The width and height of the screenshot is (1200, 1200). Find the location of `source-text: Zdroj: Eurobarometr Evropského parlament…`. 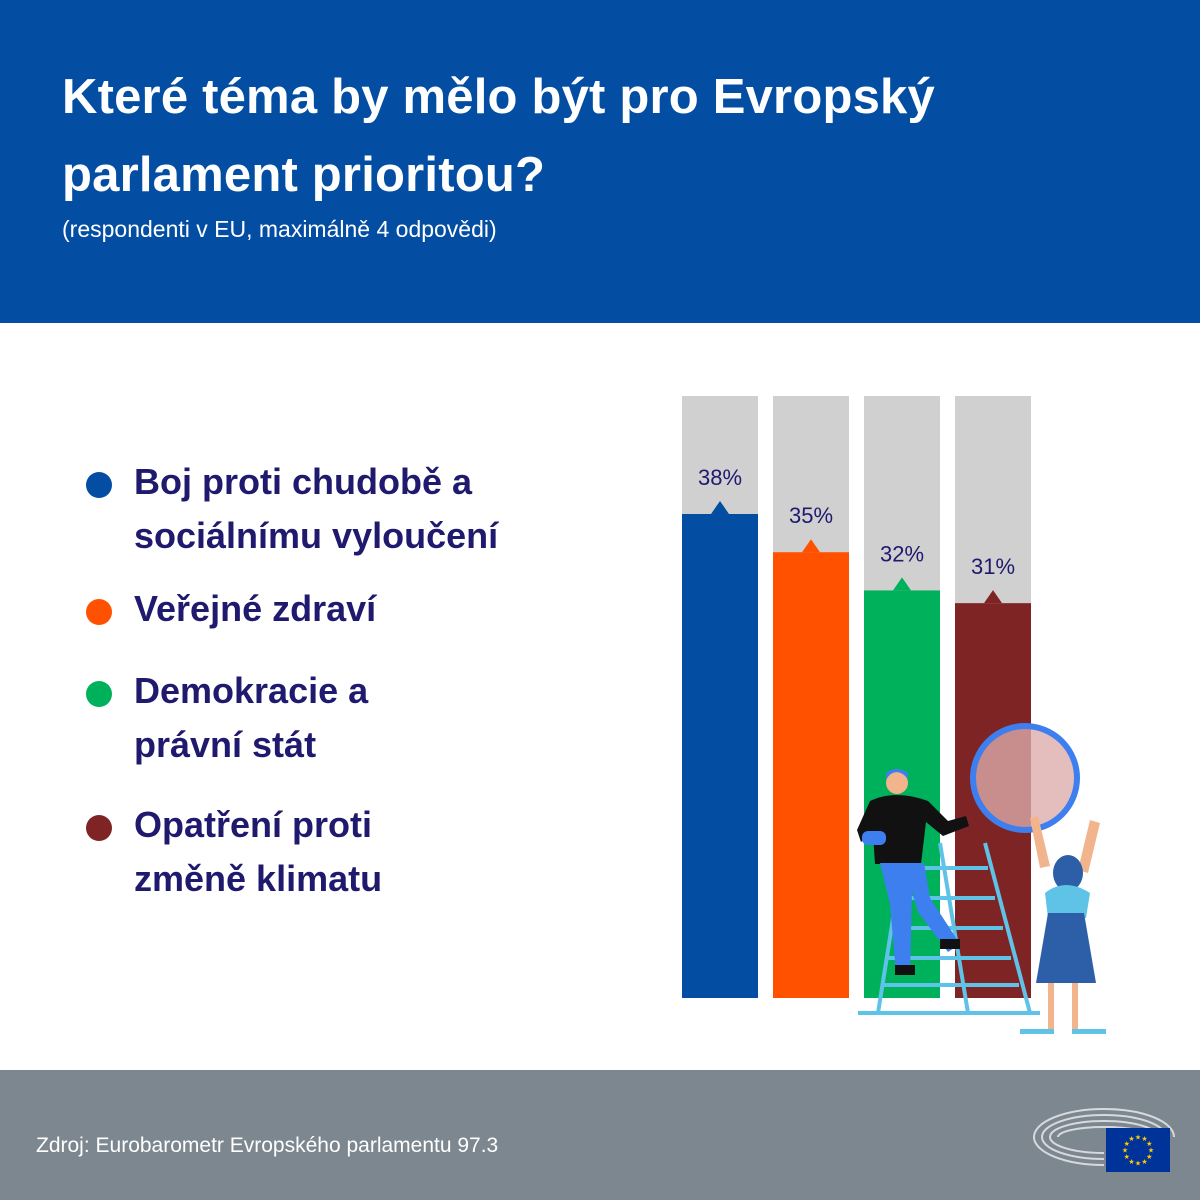

source-text: Zdroj: Eurobarometr Evropského parlament… is located at coordinates (267, 1145).